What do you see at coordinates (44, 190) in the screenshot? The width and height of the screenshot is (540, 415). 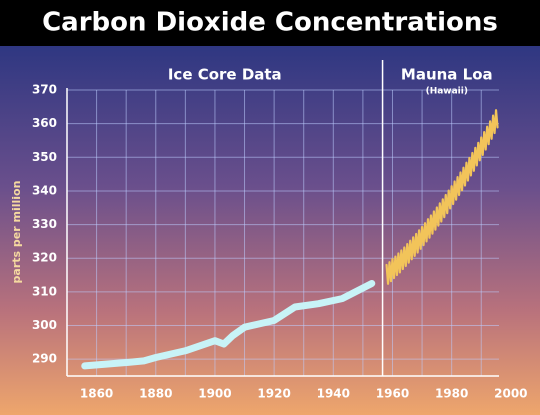 I see `y-tick-label: 340` at bounding box center [44, 190].